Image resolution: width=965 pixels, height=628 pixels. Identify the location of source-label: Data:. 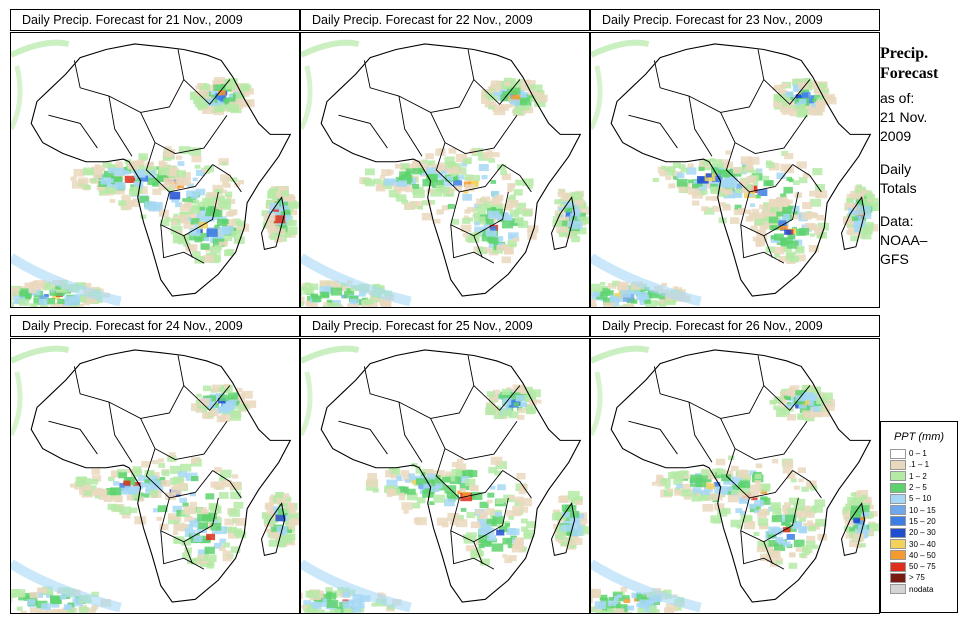
(897, 221).